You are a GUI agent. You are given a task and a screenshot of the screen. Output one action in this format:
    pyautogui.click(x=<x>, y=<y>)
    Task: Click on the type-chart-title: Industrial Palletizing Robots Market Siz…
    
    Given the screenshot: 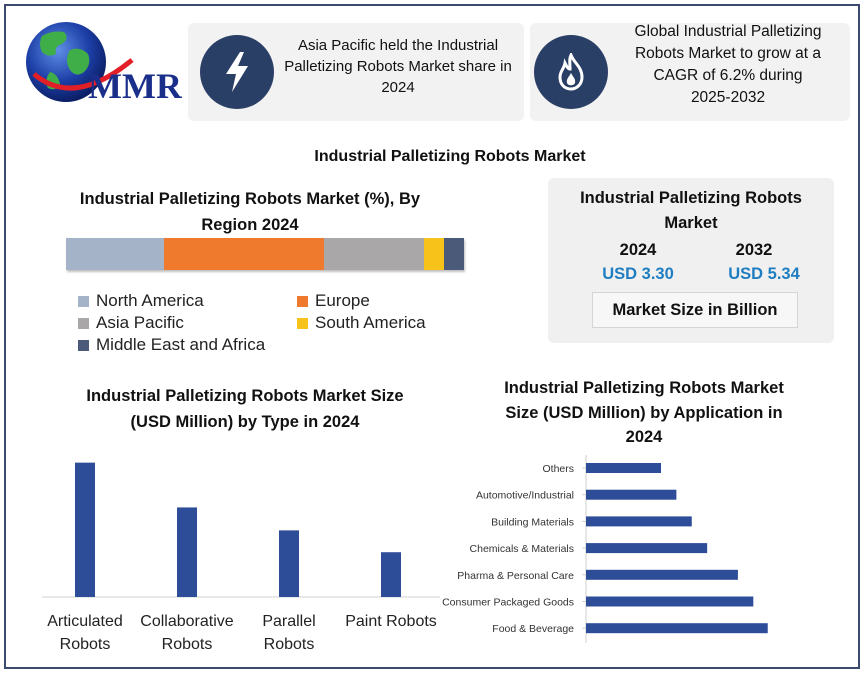 What is the action you would take?
    pyautogui.click(x=245, y=409)
    